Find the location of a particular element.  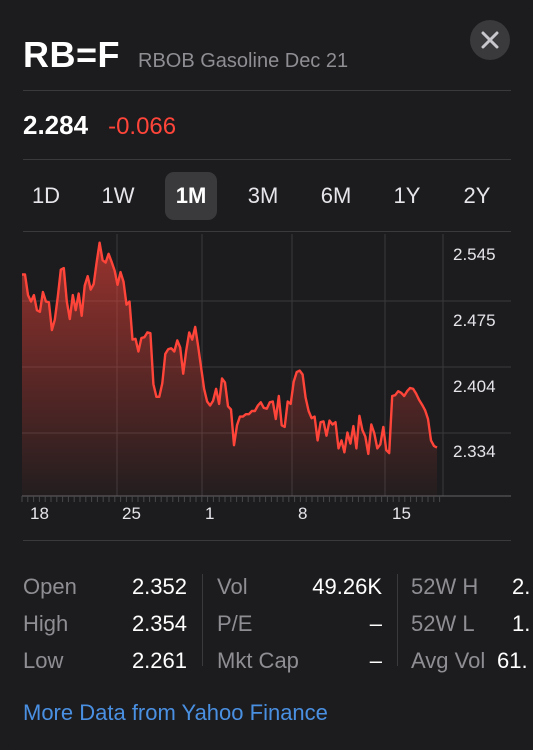

tab-6m: 6M is located at coordinates (336, 195).